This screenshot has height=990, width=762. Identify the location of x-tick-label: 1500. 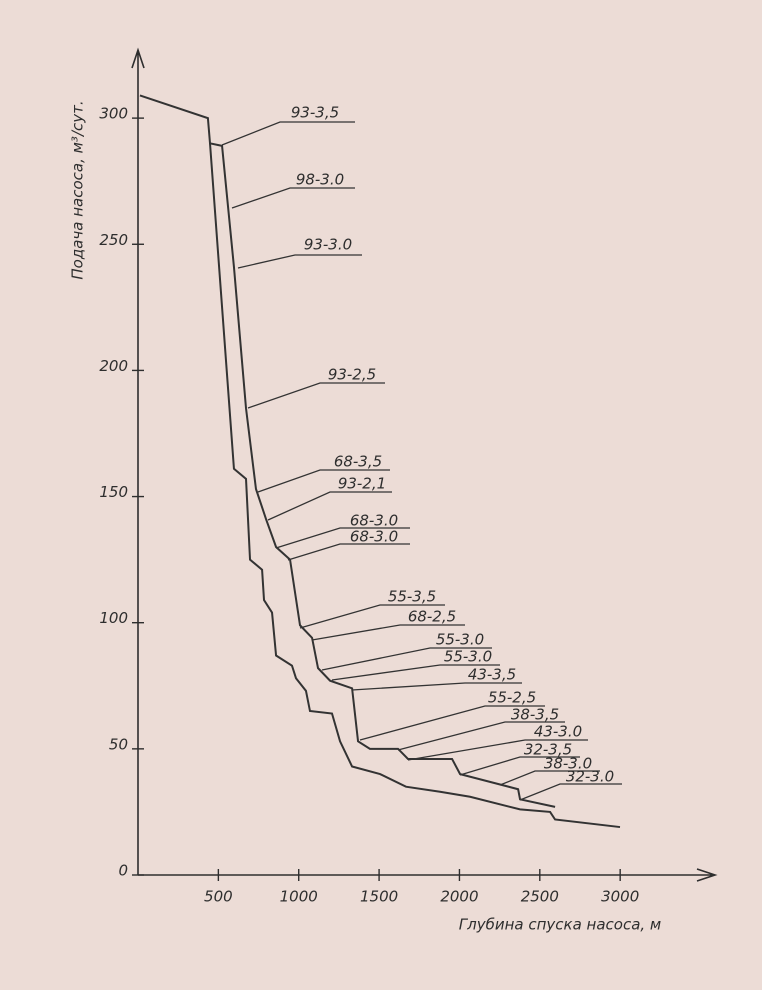
(379, 897).